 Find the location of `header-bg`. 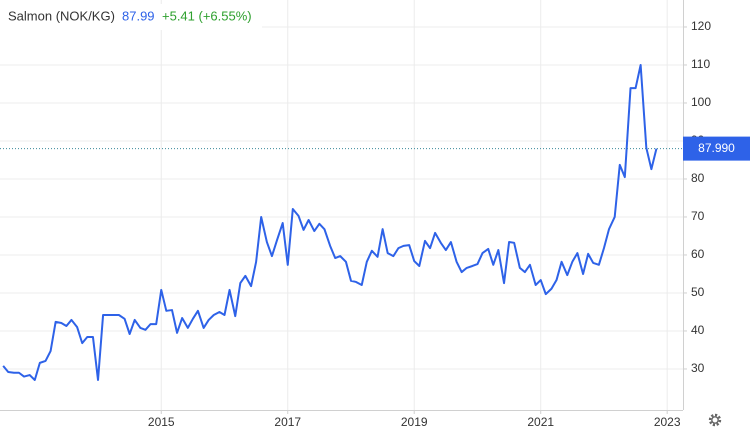

header-bg is located at coordinates (131, 17).